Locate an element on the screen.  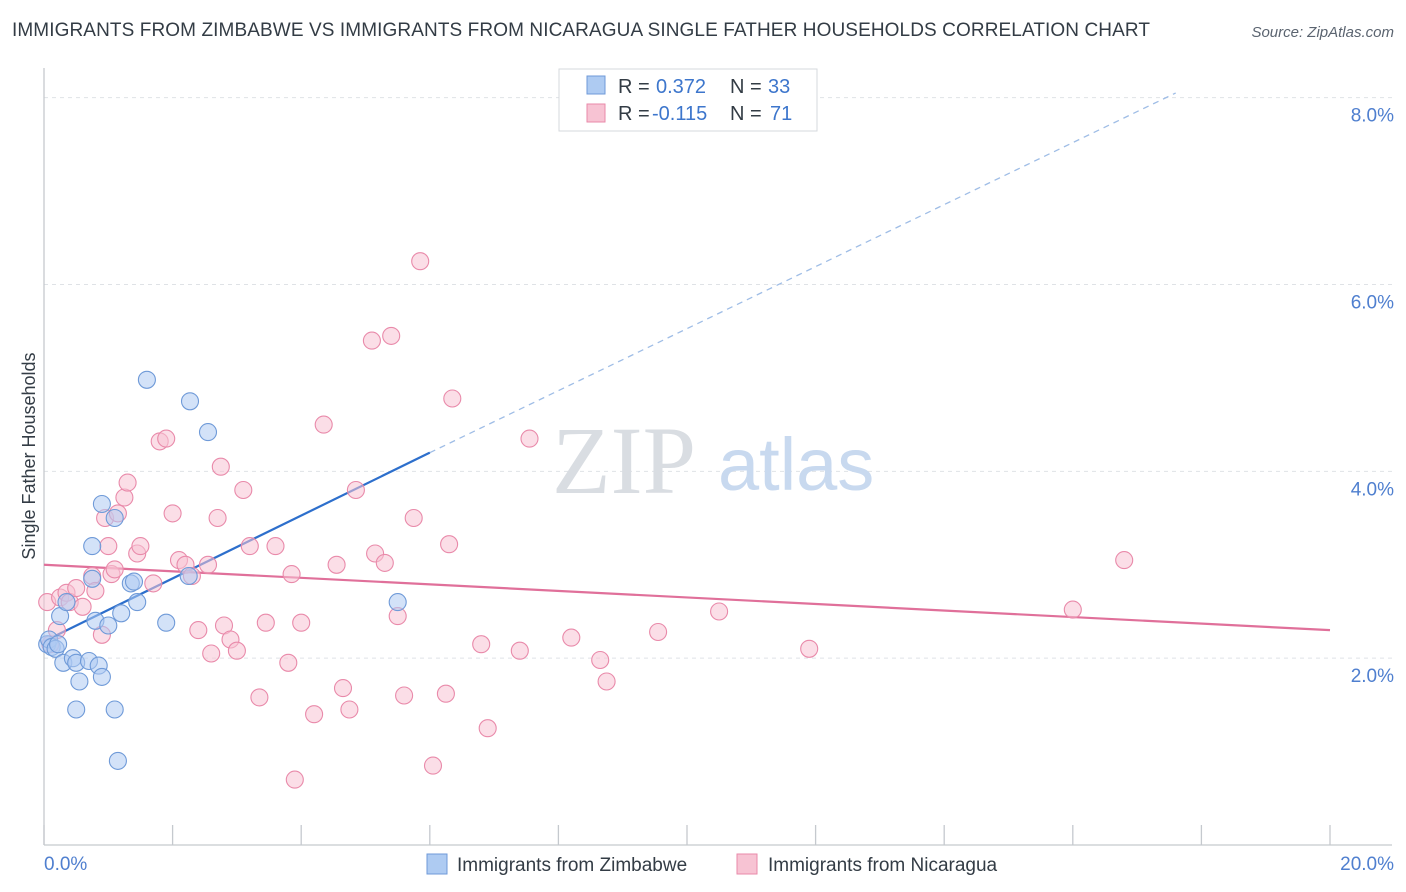
y-tick-label-2: 6.0% is located at coordinates (1372, 303).